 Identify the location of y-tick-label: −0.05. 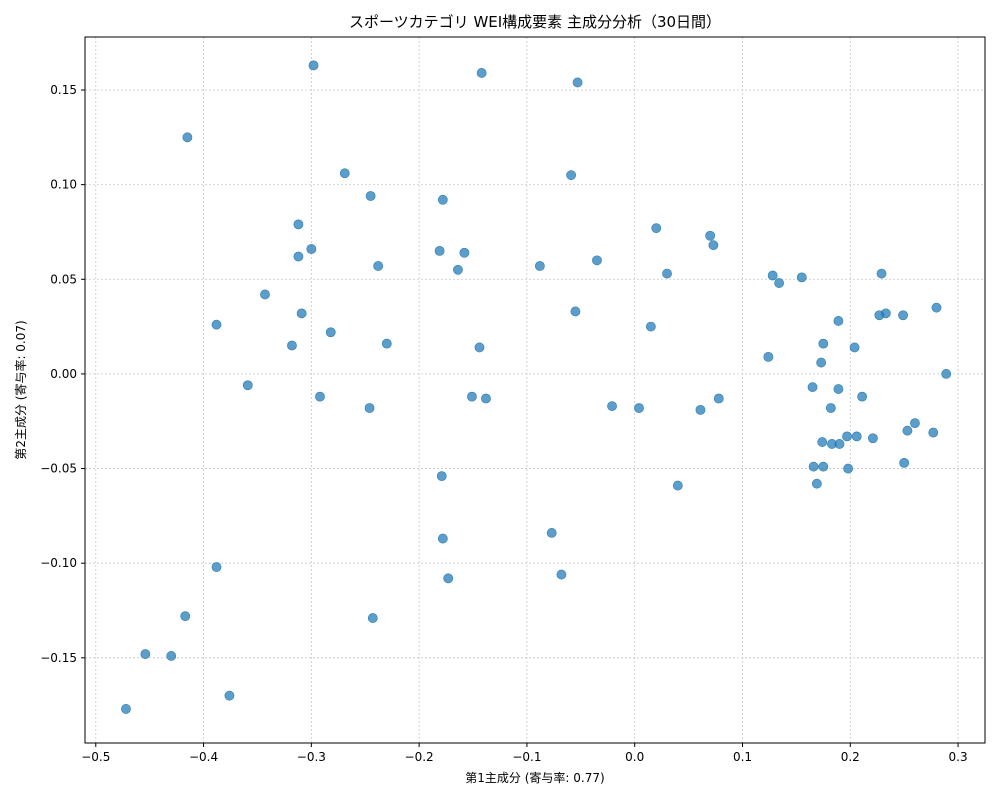
(58, 469).